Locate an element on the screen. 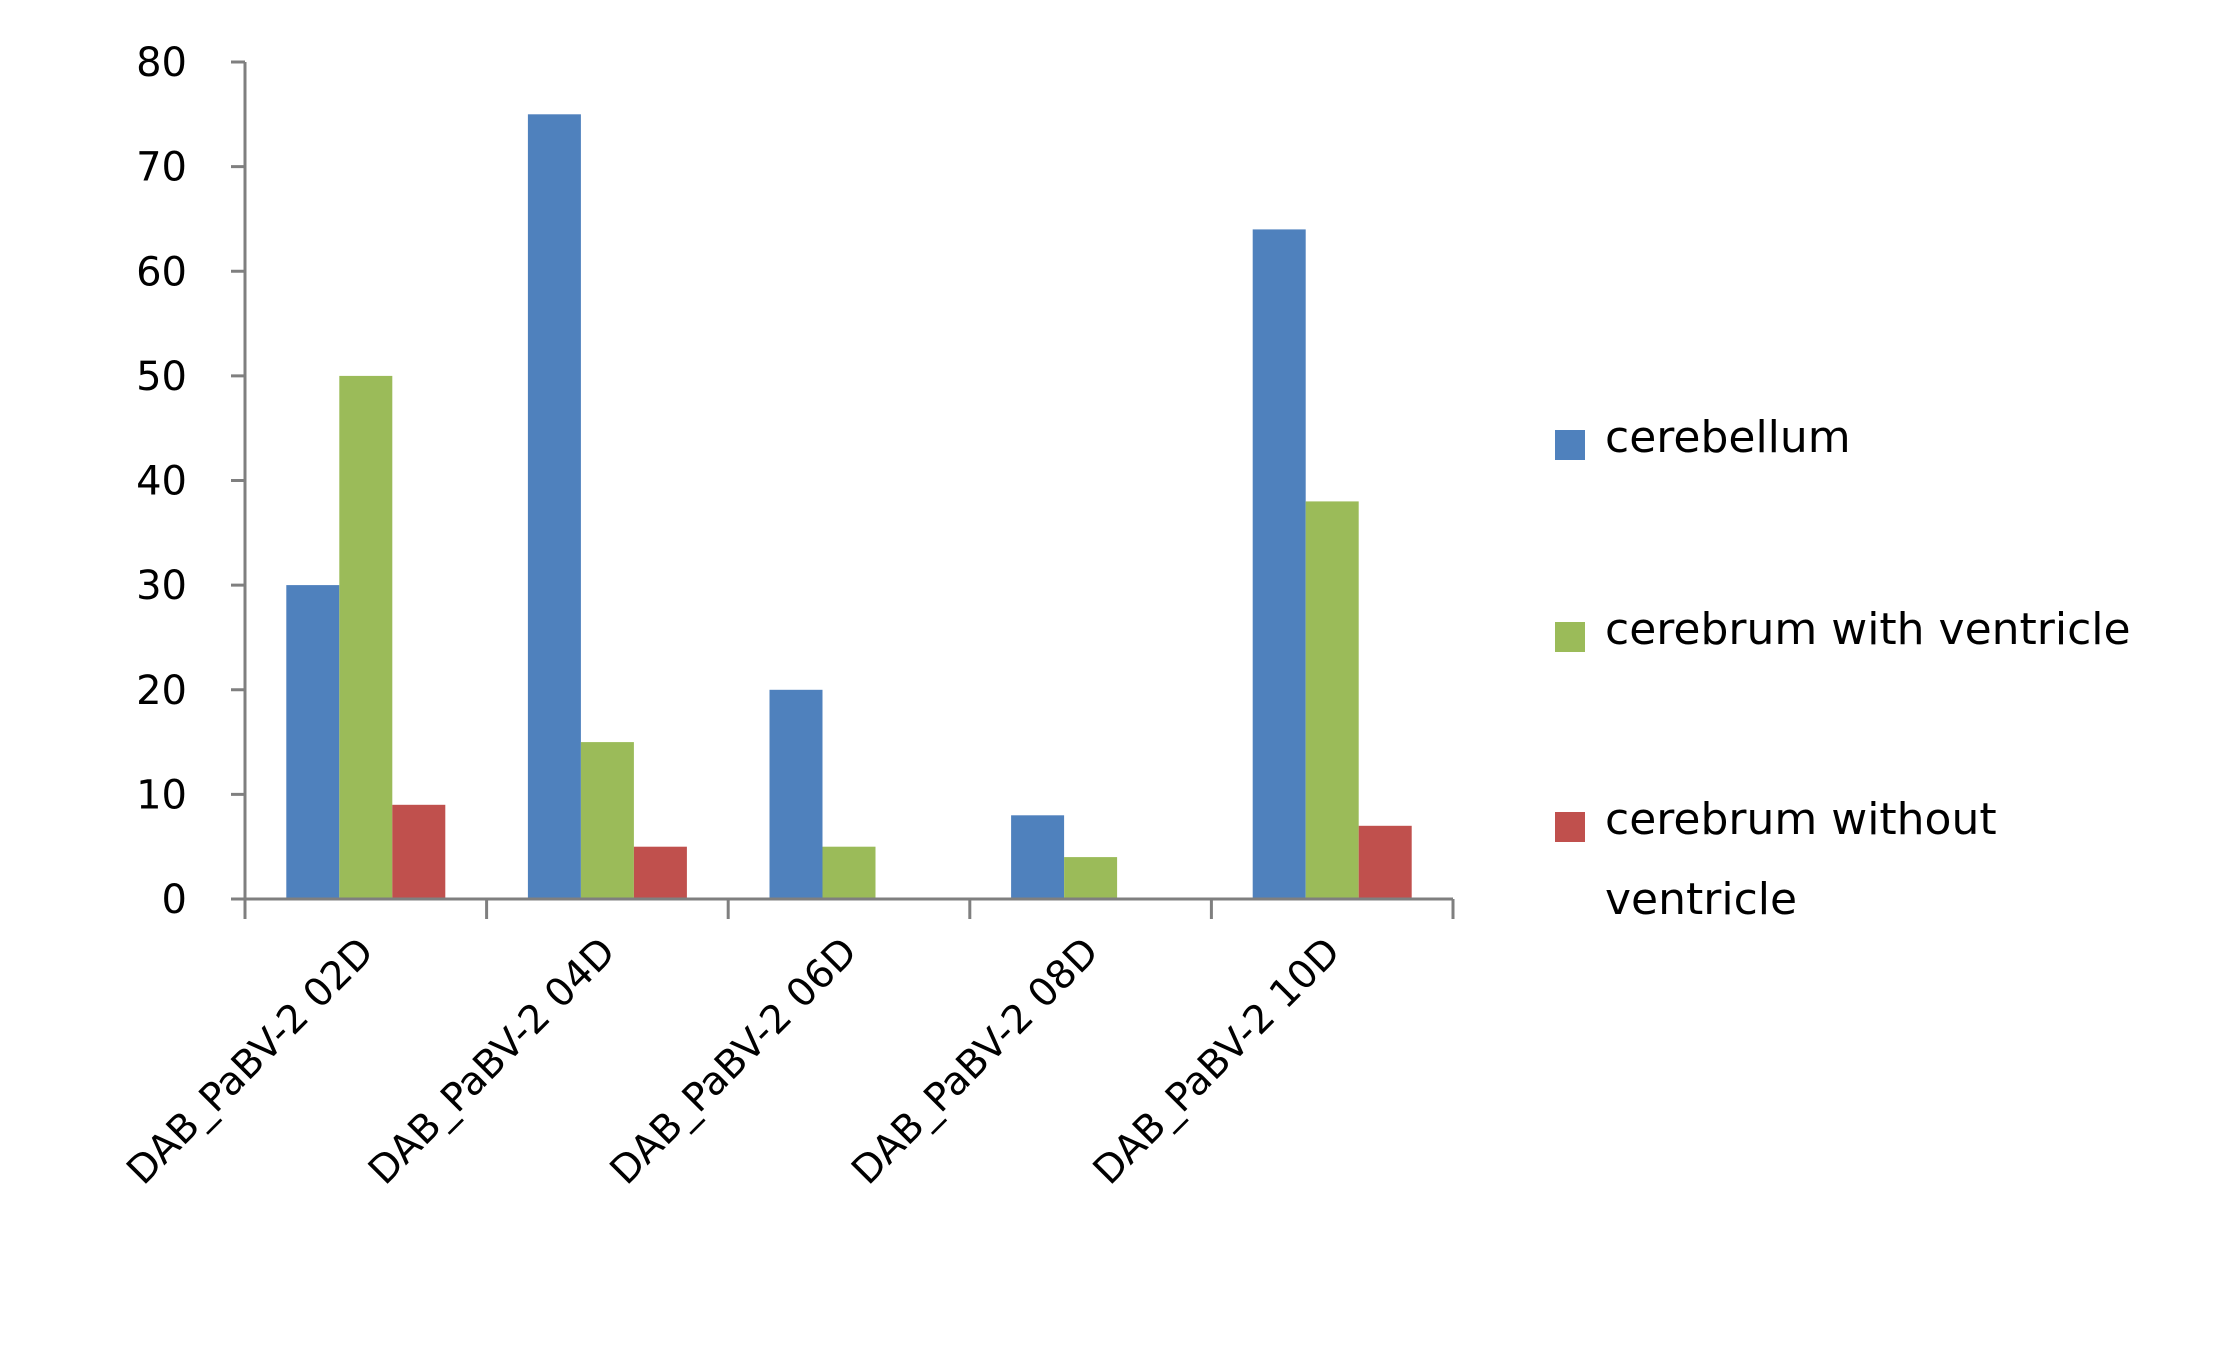  y-tick-label: 30 is located at coordinates (161, 586).